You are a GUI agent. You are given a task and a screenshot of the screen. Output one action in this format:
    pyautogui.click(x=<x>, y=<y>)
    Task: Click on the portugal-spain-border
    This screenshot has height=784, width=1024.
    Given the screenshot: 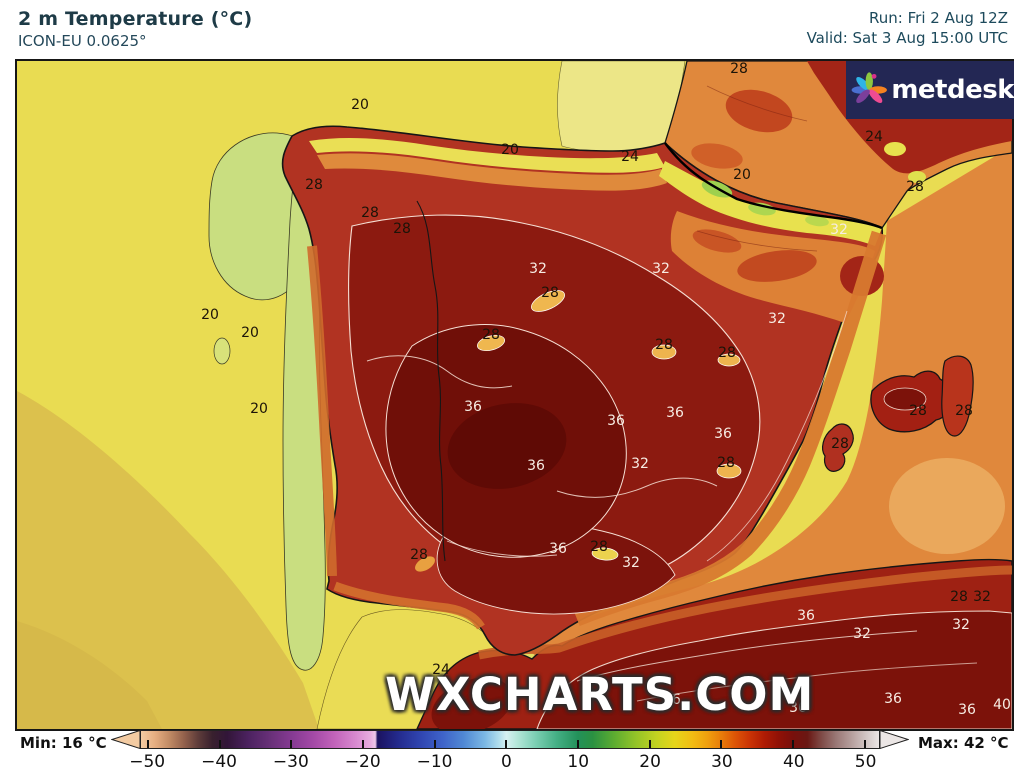 What is the action you would take?
    pyautogui.click(x=431, y=381)
    